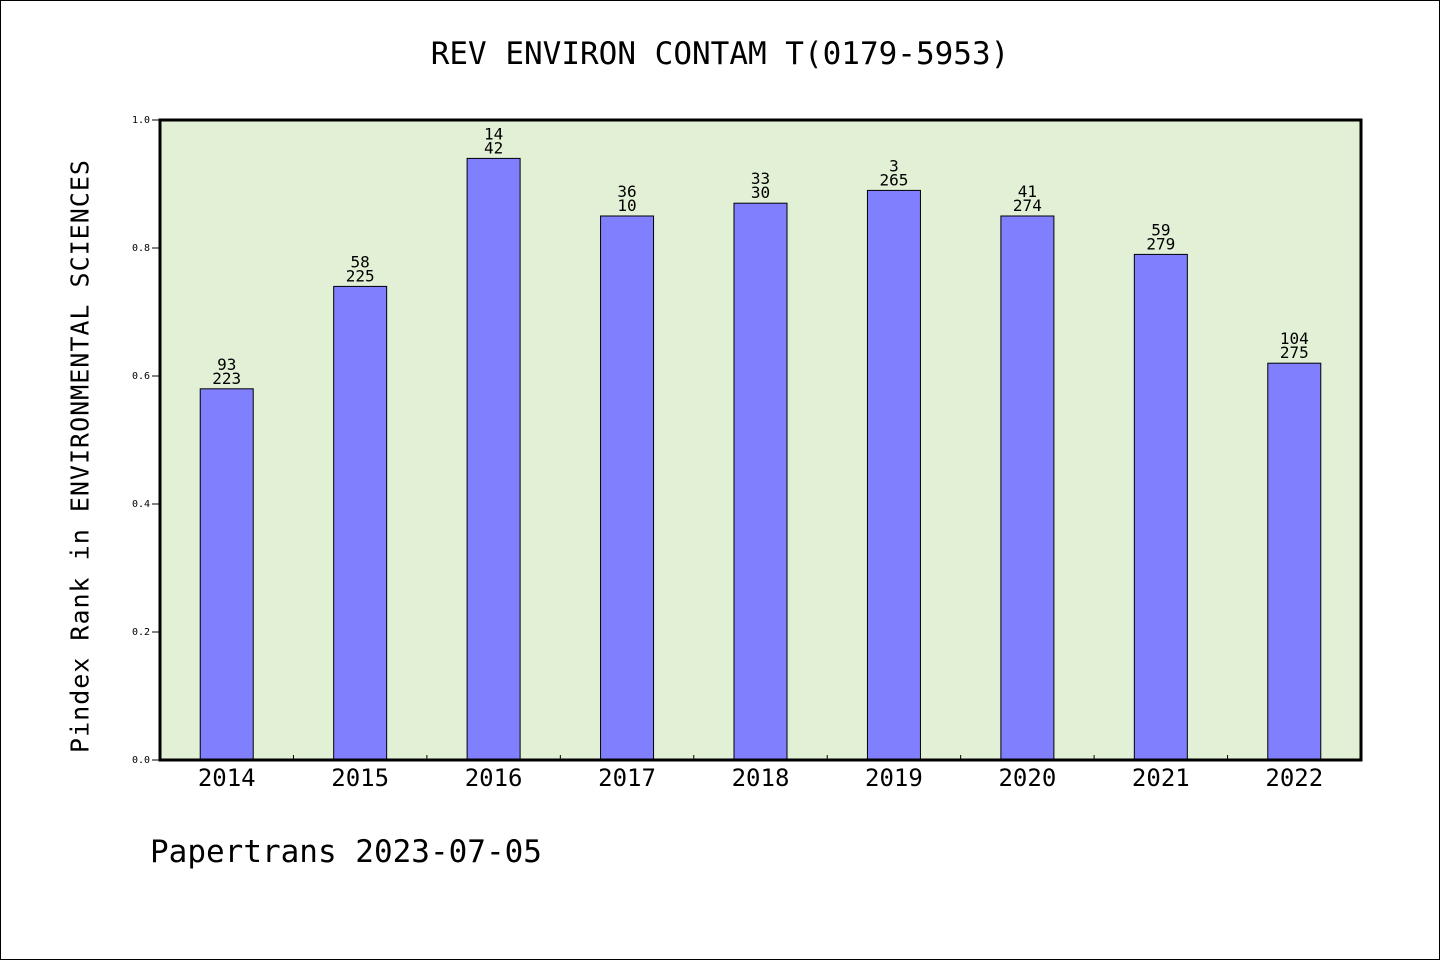  Describe the element at coordinates (1294, 338) in the screenshot. I see `bar-label-top: 104` at that location.